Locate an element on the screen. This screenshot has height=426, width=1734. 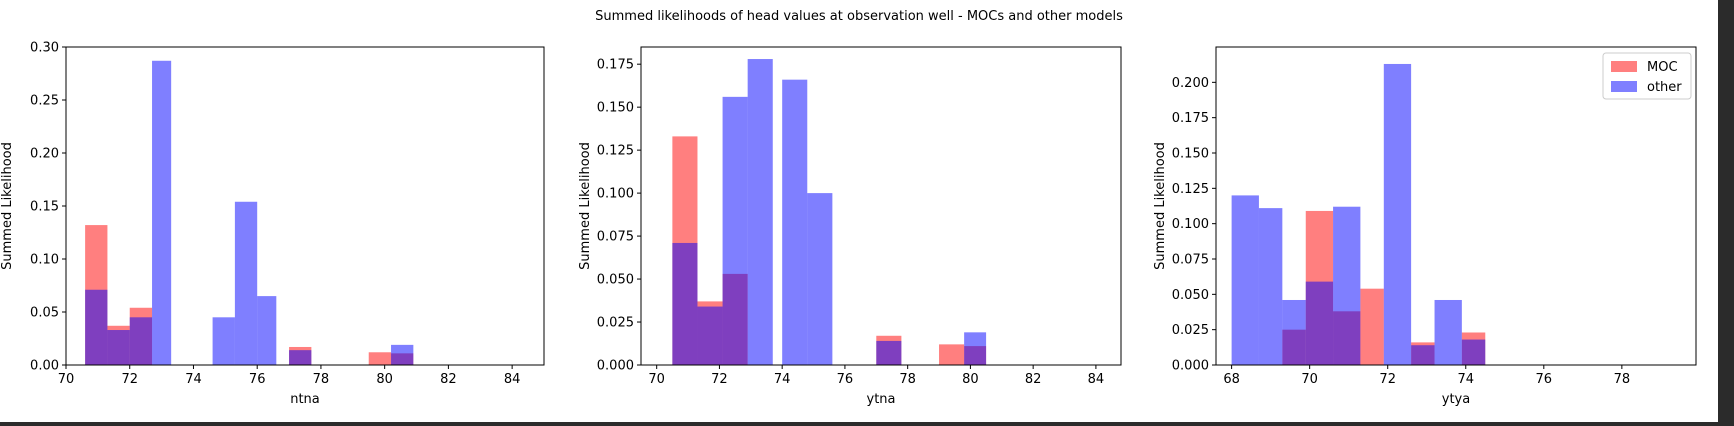
y-tick-label: 0.20 is located at coordinates (44, 154).